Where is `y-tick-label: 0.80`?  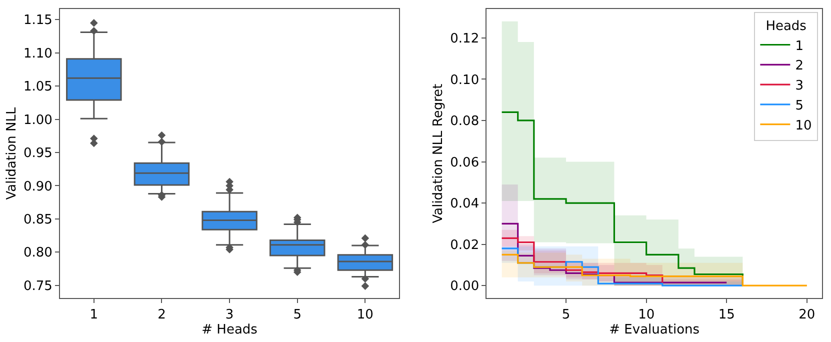
y-tick-label: 0.80 is located at coordinates (37, 253).